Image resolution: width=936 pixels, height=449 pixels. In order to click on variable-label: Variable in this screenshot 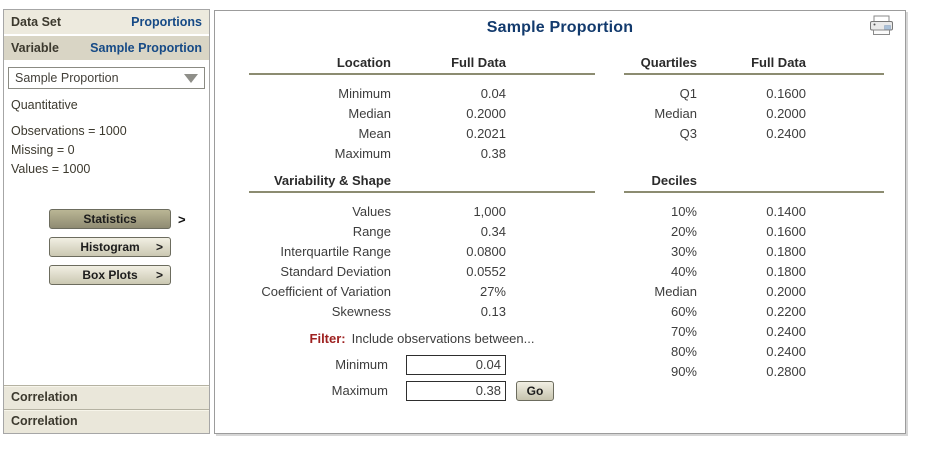, I will do `click(35, 48)`.